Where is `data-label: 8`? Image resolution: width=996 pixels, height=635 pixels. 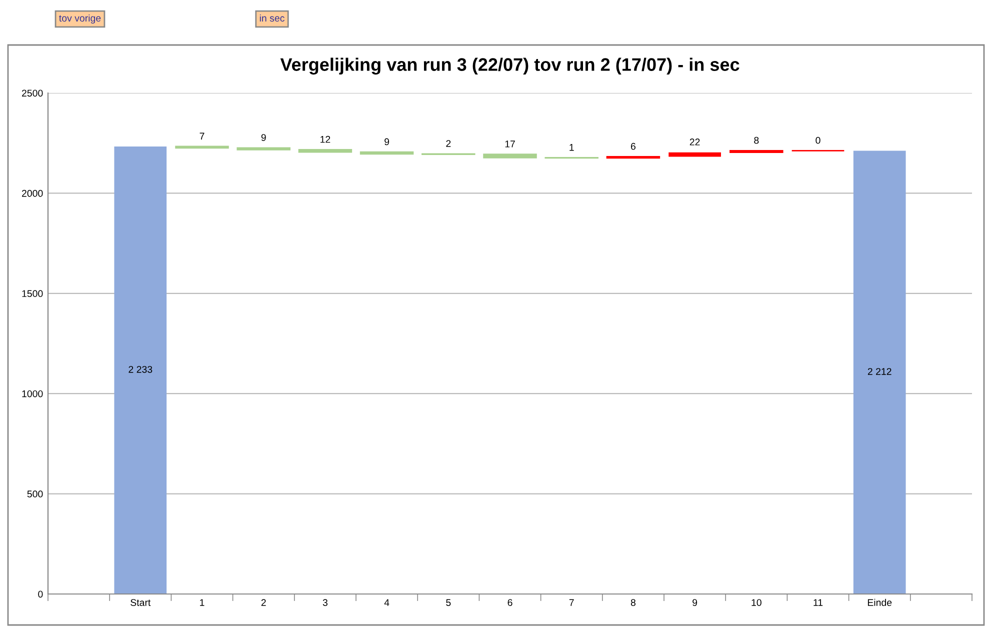
data-label: 8 is located at coordinates (756, 140).